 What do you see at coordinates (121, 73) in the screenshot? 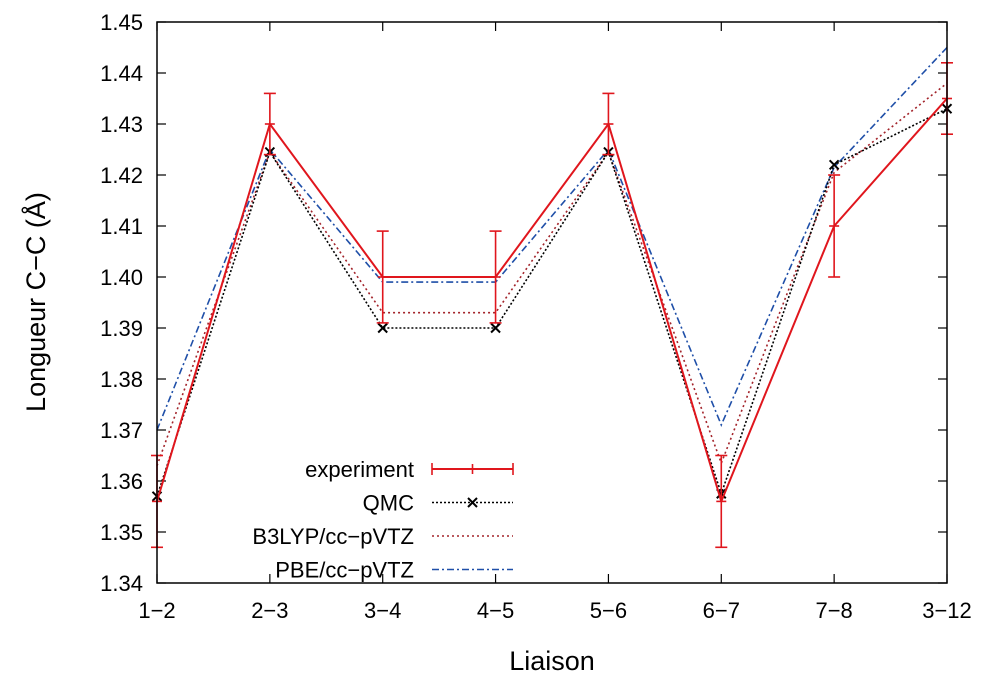
I see `y-tick-label: 1.44` at bounding box center [121, 73].